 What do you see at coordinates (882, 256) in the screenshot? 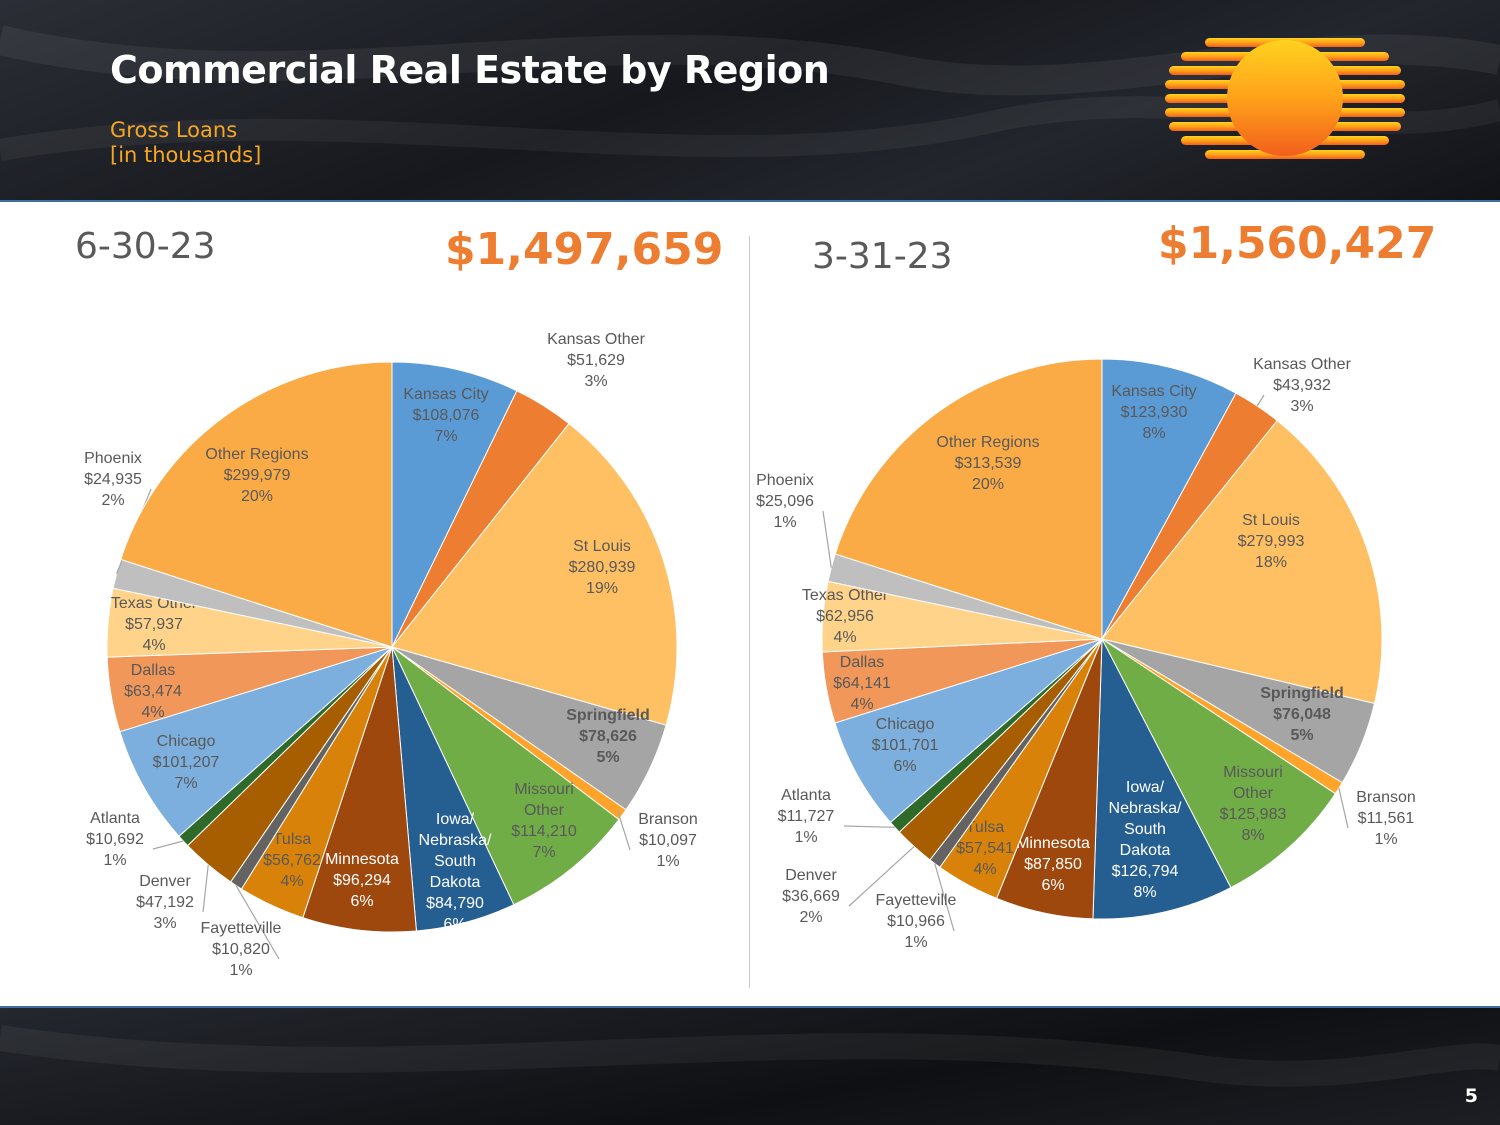
I see `period-label-prior: 3-31-23` at bounding box center [882, 256].